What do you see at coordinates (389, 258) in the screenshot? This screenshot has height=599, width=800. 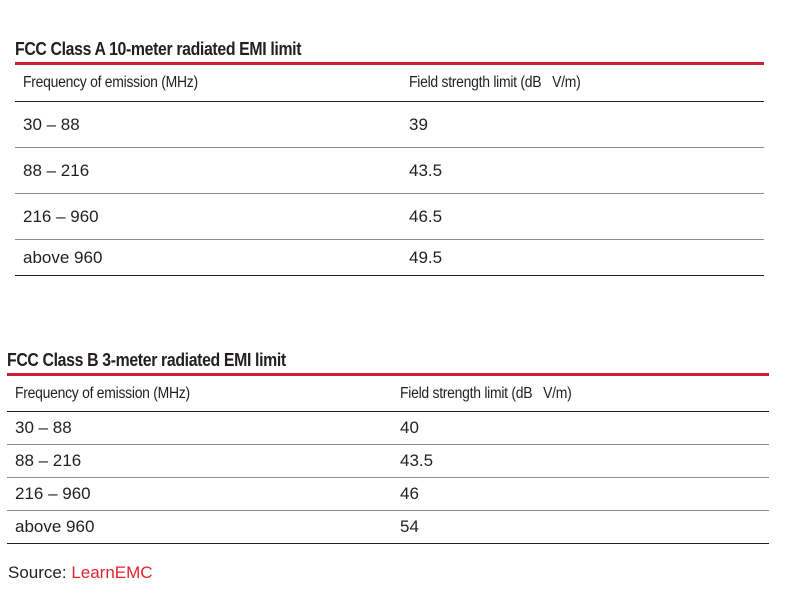 I see `table-row: above 960 49.5` at bounding box center [389, 258].